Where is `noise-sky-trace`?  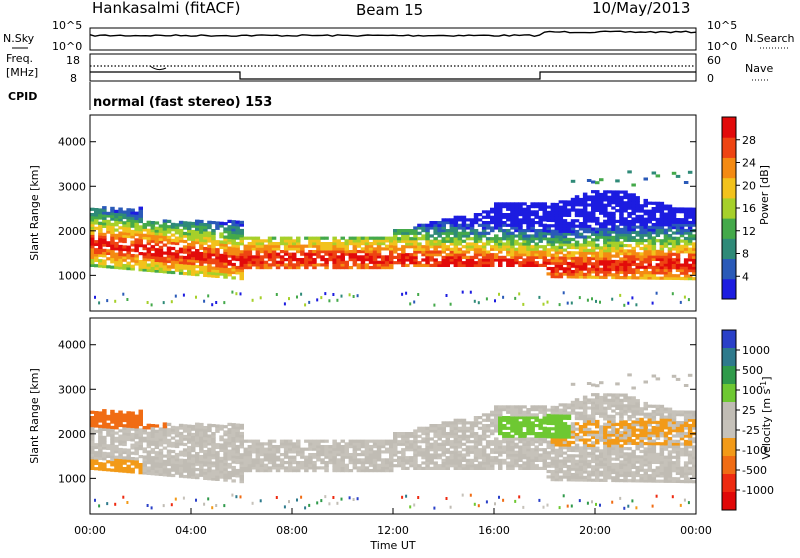
noise-sky-trace is located at coordinates (393, 33).